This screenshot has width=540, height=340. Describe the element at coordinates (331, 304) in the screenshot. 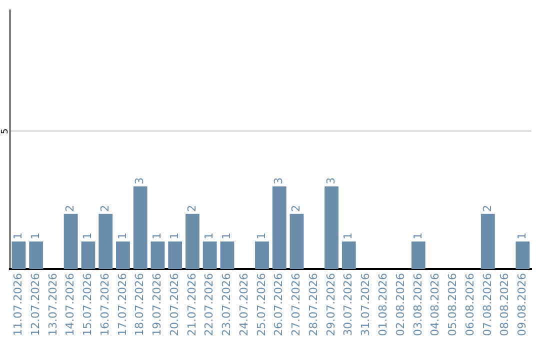

I see `x-tick-label: 29.07.2026` at that location.